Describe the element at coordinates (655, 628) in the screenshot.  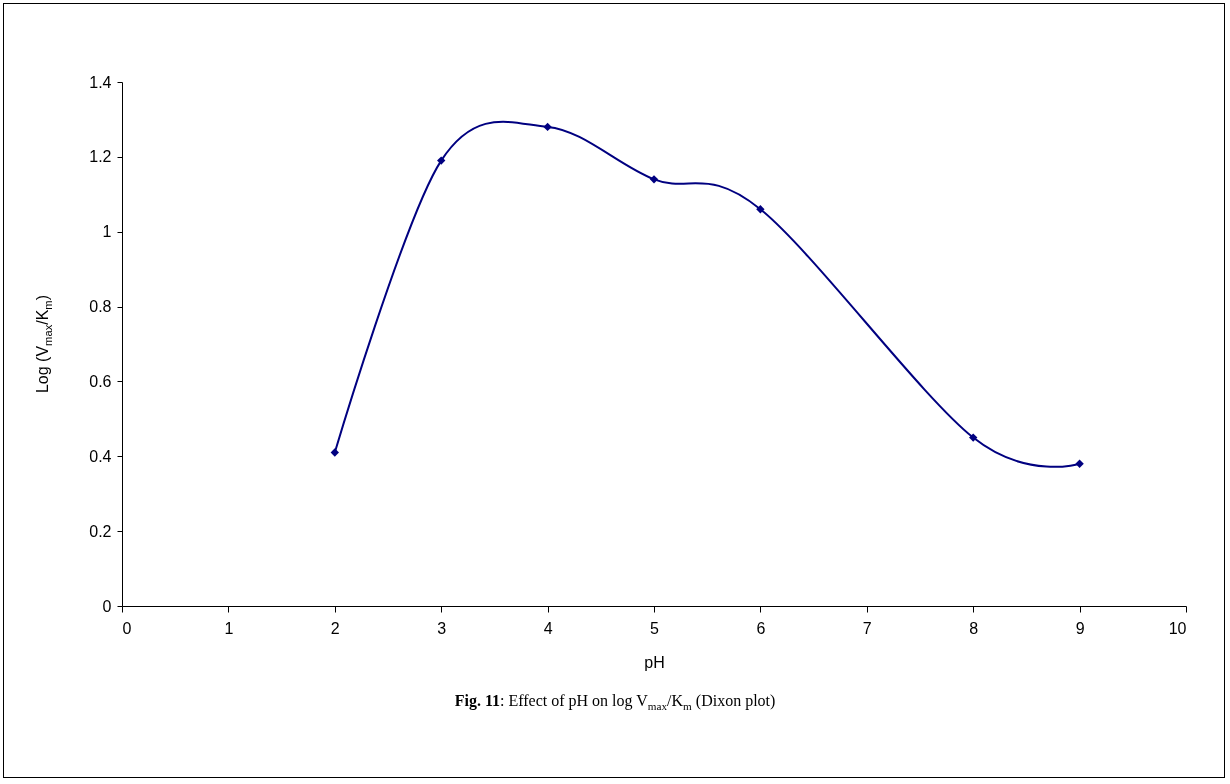
I see `x-tick-label: 5` at that location.